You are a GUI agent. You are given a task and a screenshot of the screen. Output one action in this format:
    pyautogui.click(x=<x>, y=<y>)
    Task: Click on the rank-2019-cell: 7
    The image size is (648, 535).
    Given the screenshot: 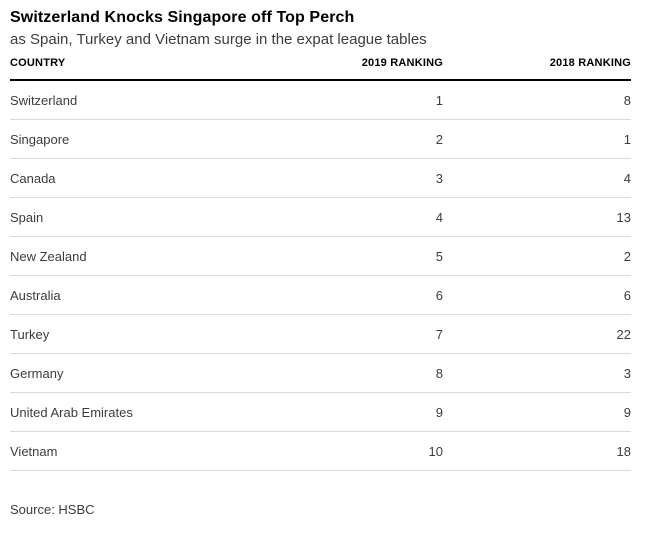 What is the action you would take?
    pyautogui.click(x=439, y=334)
    